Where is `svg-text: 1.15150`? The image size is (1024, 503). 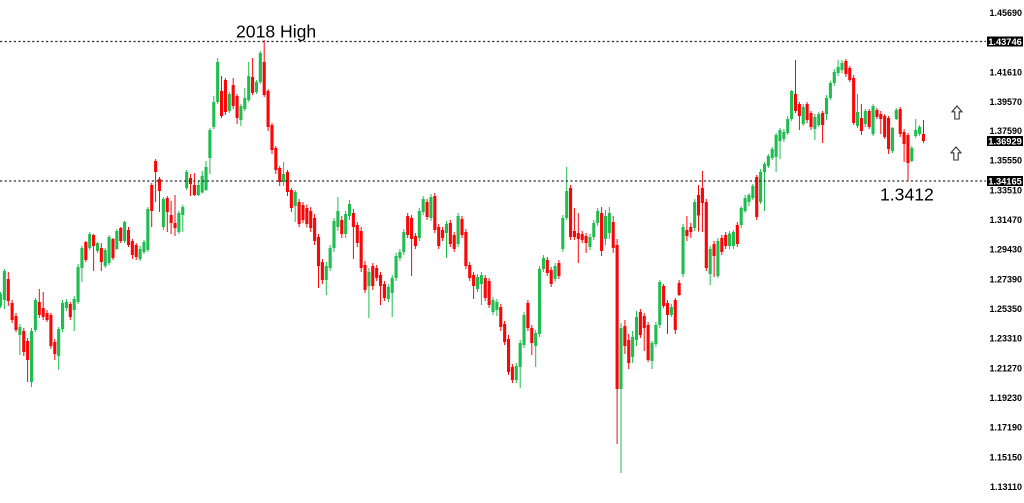 svg-text: 1.15150 is located at coordinates (1005, 457).